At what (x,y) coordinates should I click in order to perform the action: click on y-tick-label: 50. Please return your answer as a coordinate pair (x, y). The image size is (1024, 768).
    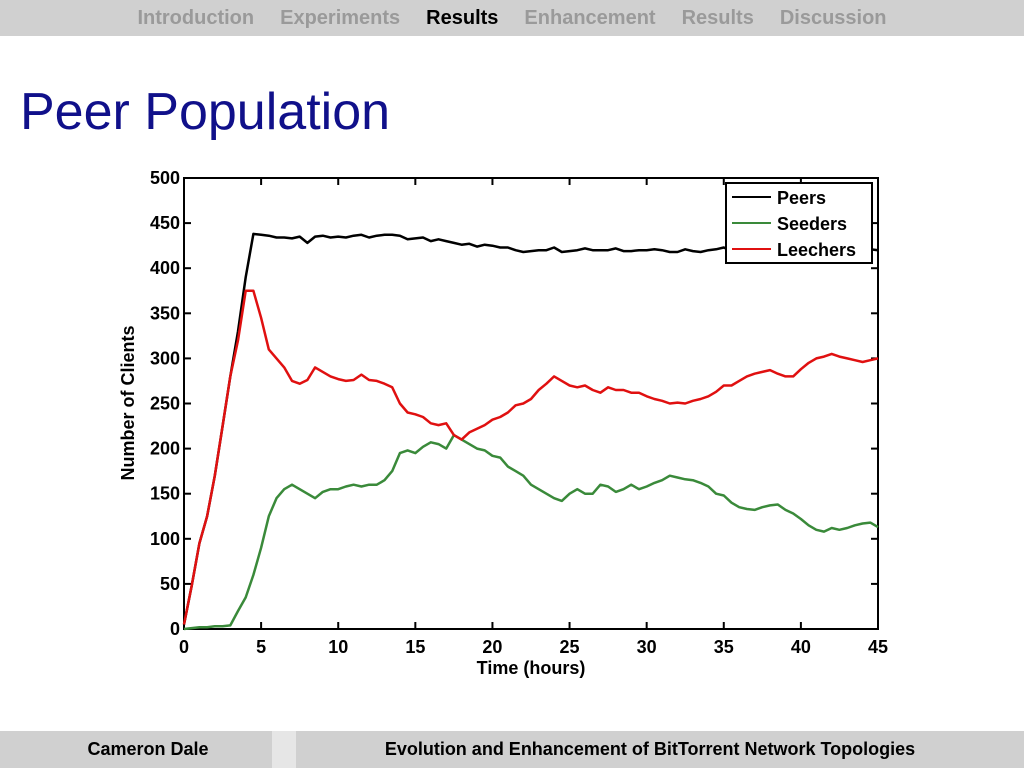
    Looking at the image, I should click on (170, 584).